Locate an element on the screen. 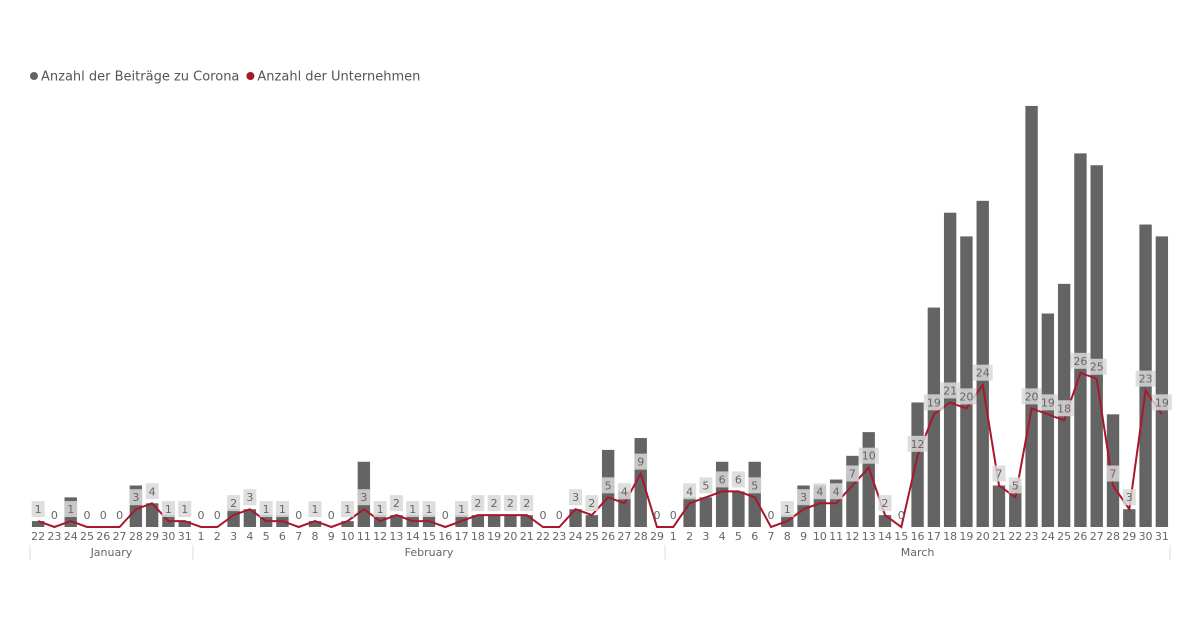 The image size is (1200, 622). data-label: 7 is located at coordinates (1113, 473).